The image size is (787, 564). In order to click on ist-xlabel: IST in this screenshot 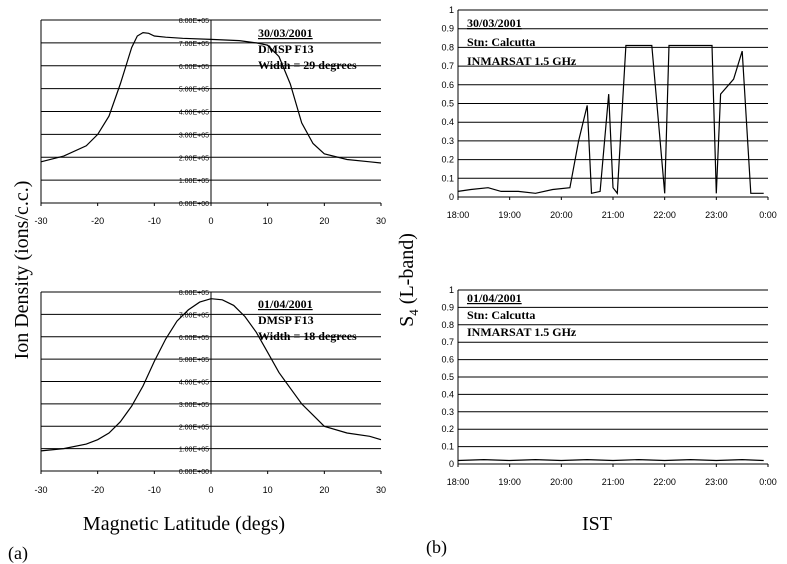, I will do `click(597, 524)`.